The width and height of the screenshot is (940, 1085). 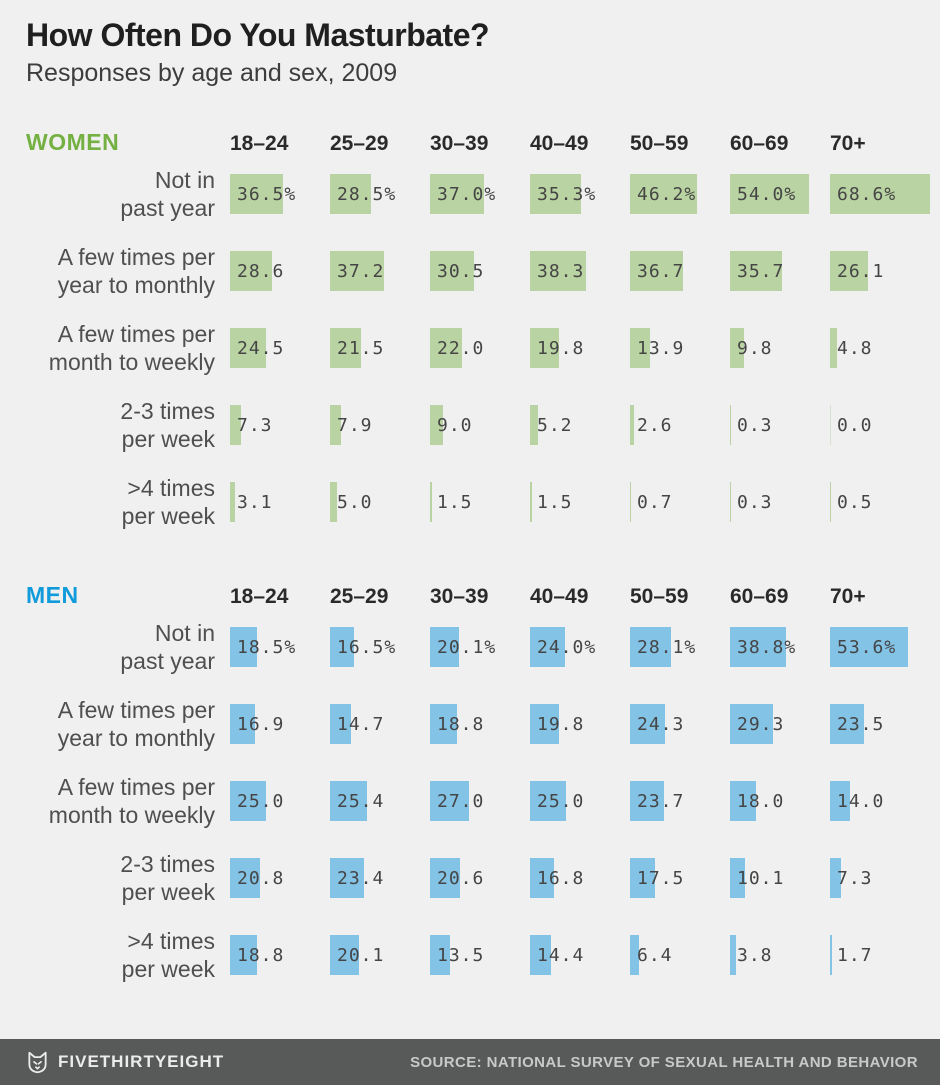 I want to click on bar-cell: 30.5, so click(x=480, y=271).